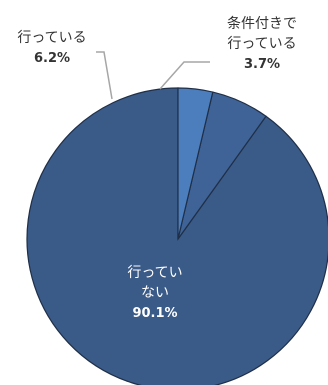 This screenshot has height=385, width=328. What do you see at coordinates (51, 38) in the screenshot?
I see `slice-label-1-line-0: 行っている` at bounding box center [51, 38].